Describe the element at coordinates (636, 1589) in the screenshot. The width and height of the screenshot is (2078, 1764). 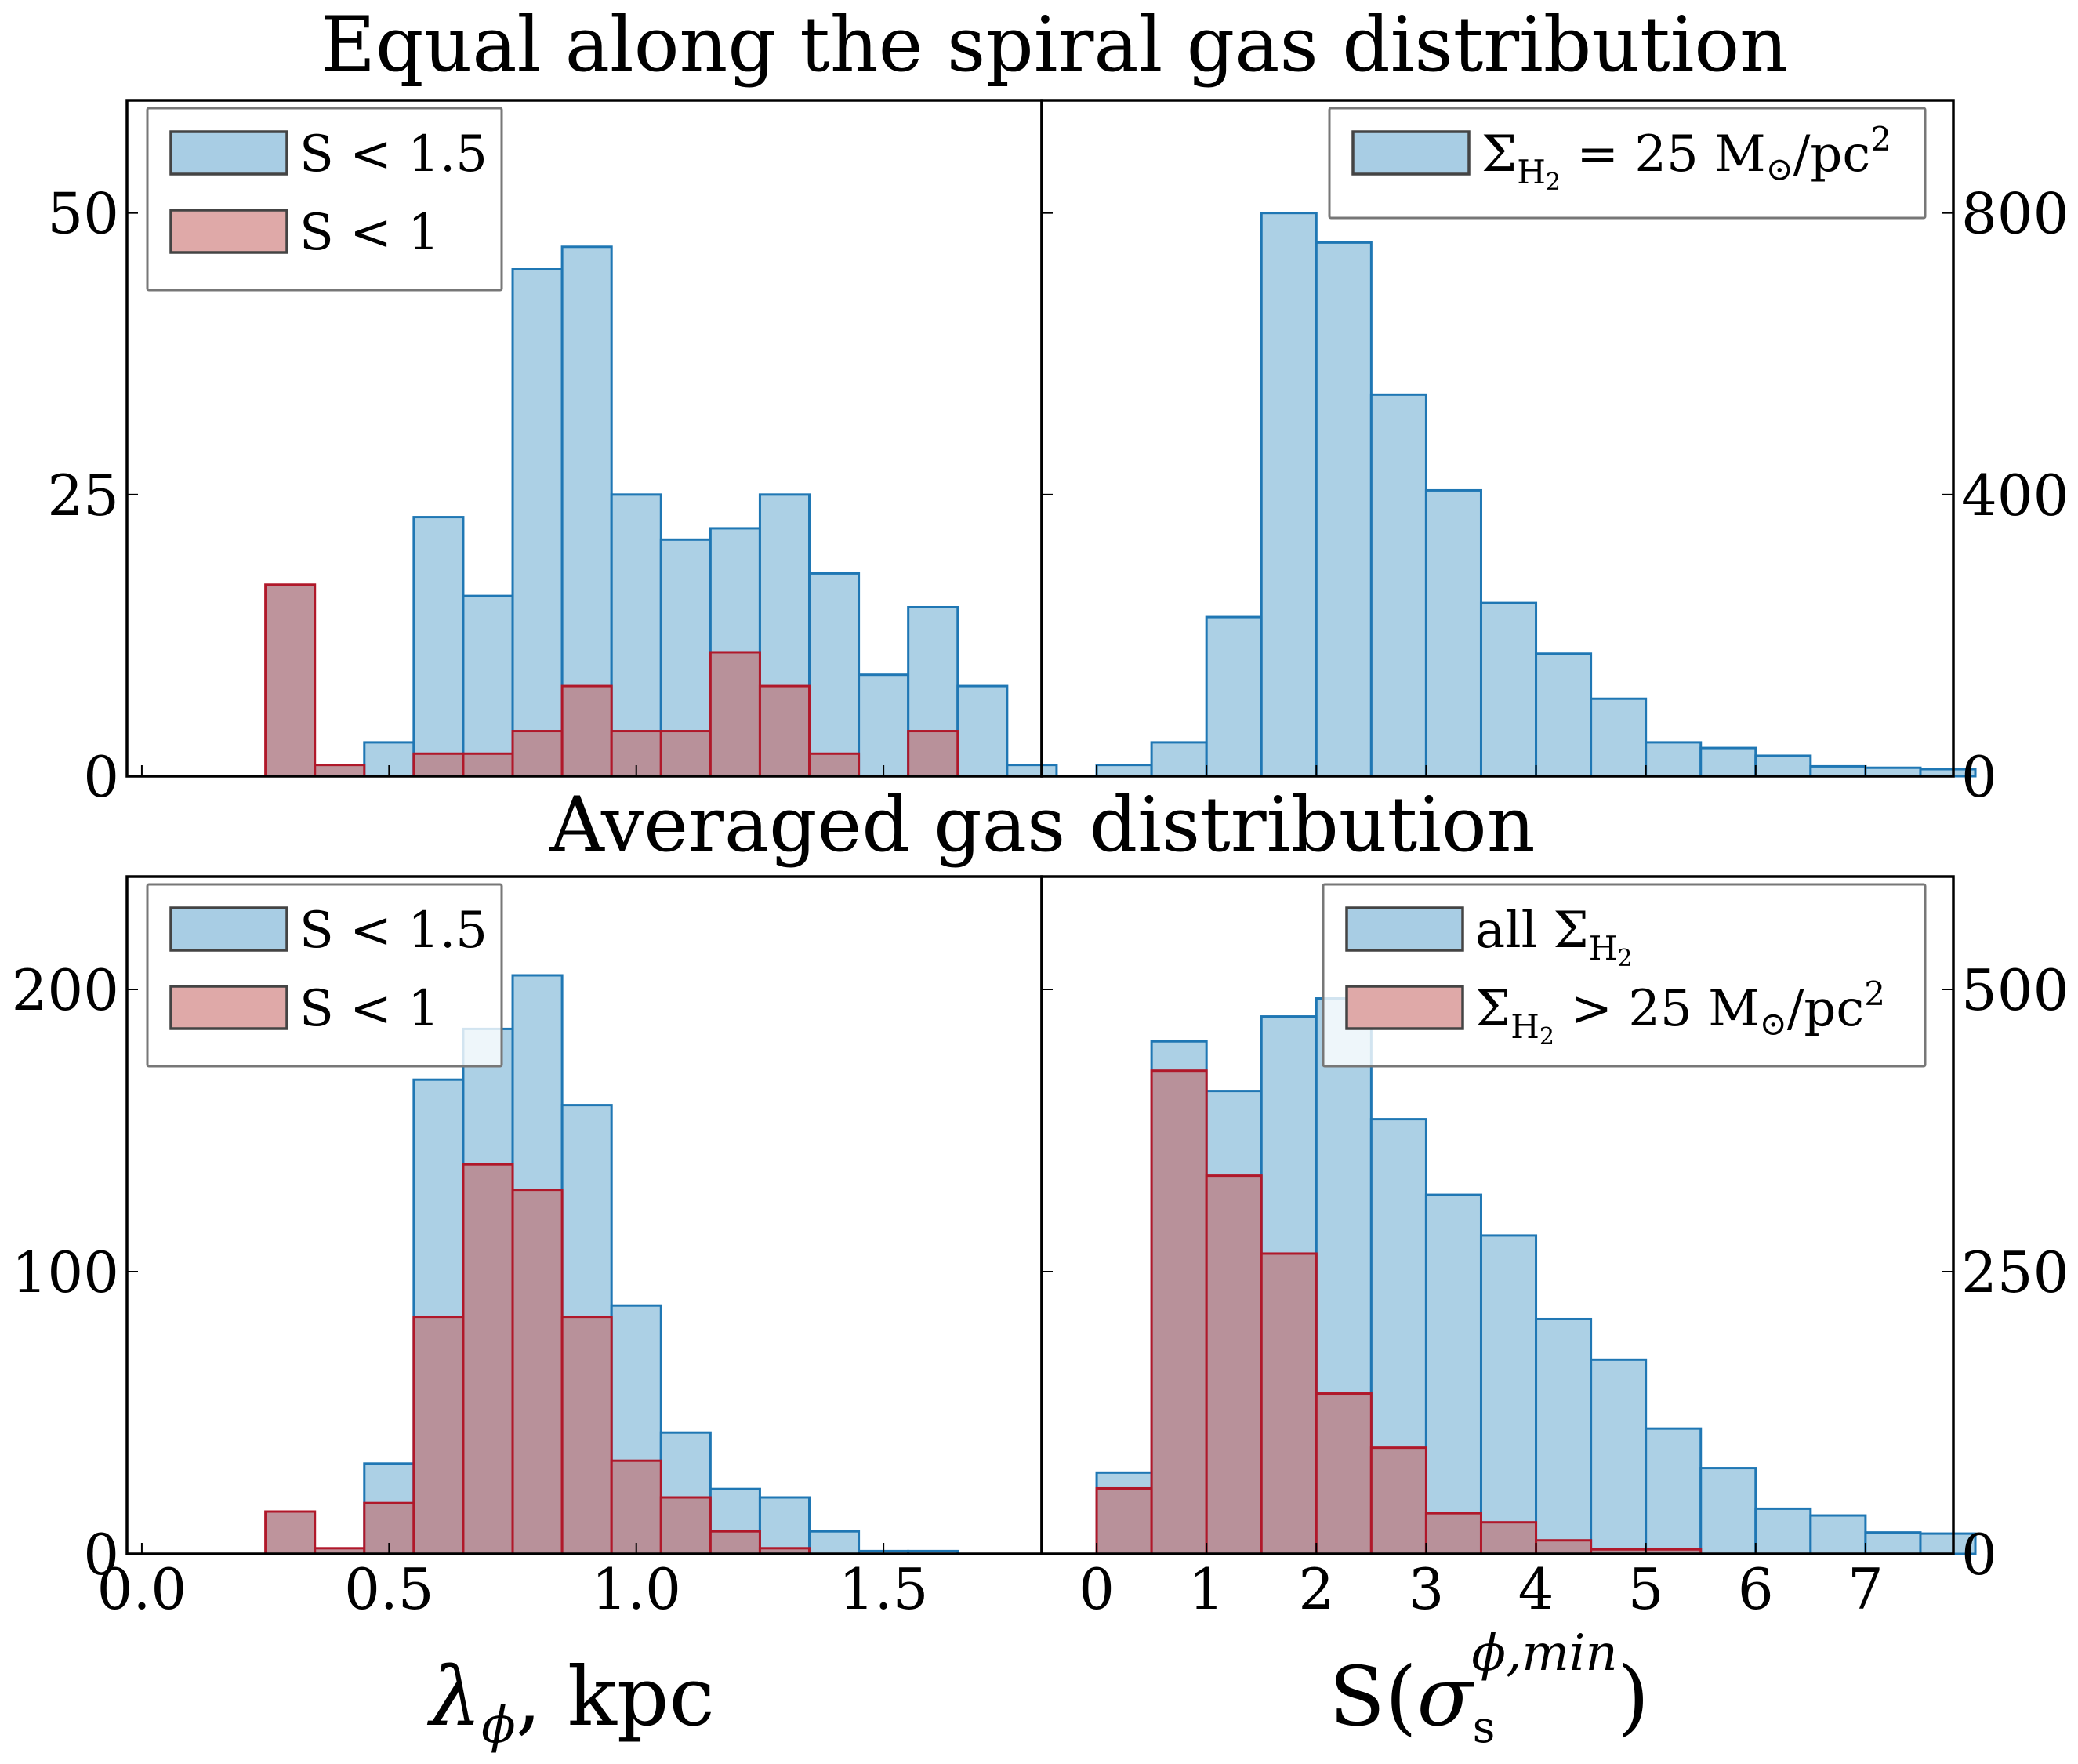
I see `x-tick-label: 1.0` at that location.